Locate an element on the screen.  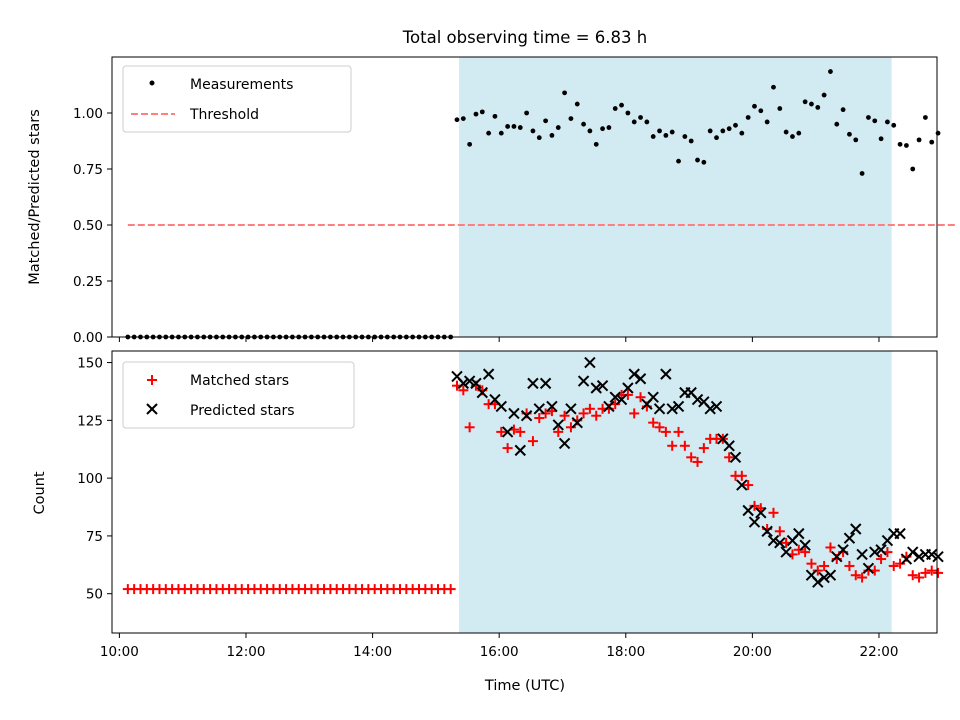
top-y-axis-label: Matched/Predicted stars is located at coordinates (35, 197).